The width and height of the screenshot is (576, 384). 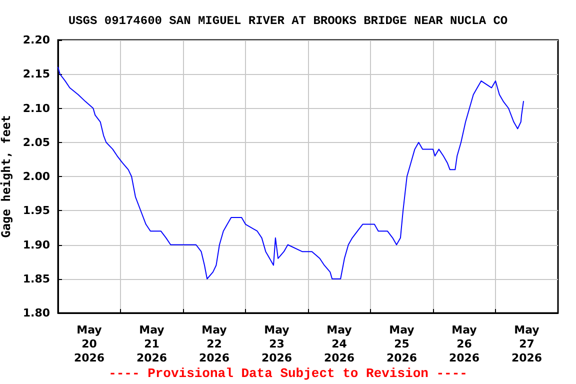 I want to click on y-tick-label: 2.10, so click(x=36, y=108).